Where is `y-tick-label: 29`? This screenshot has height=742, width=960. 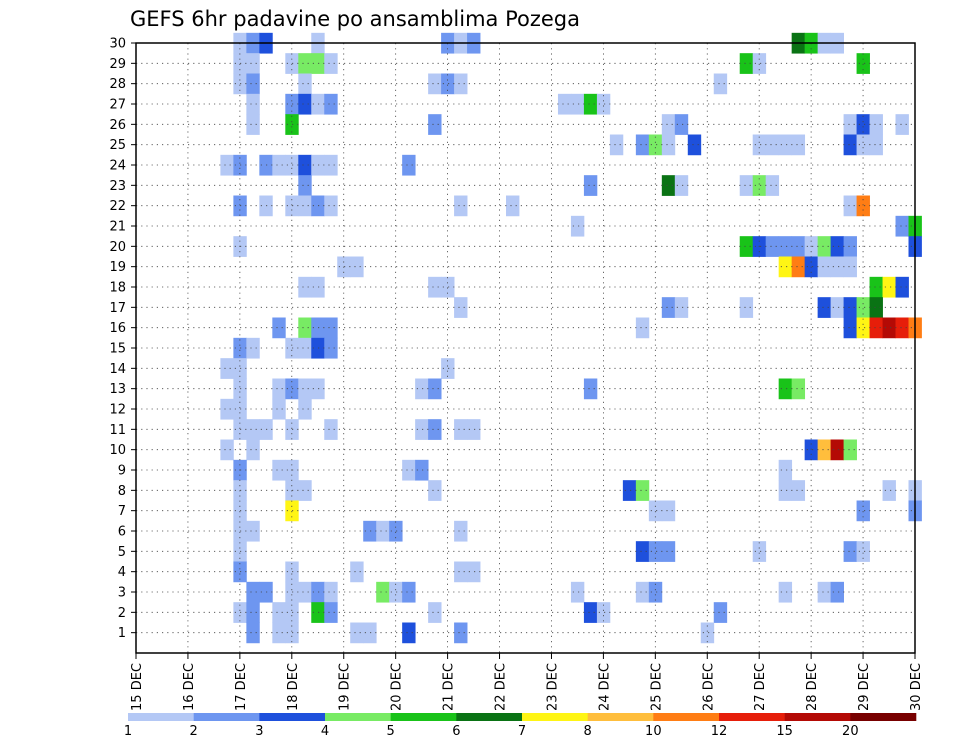 y-tick-label: 29 is located at coordinates (117, 64).